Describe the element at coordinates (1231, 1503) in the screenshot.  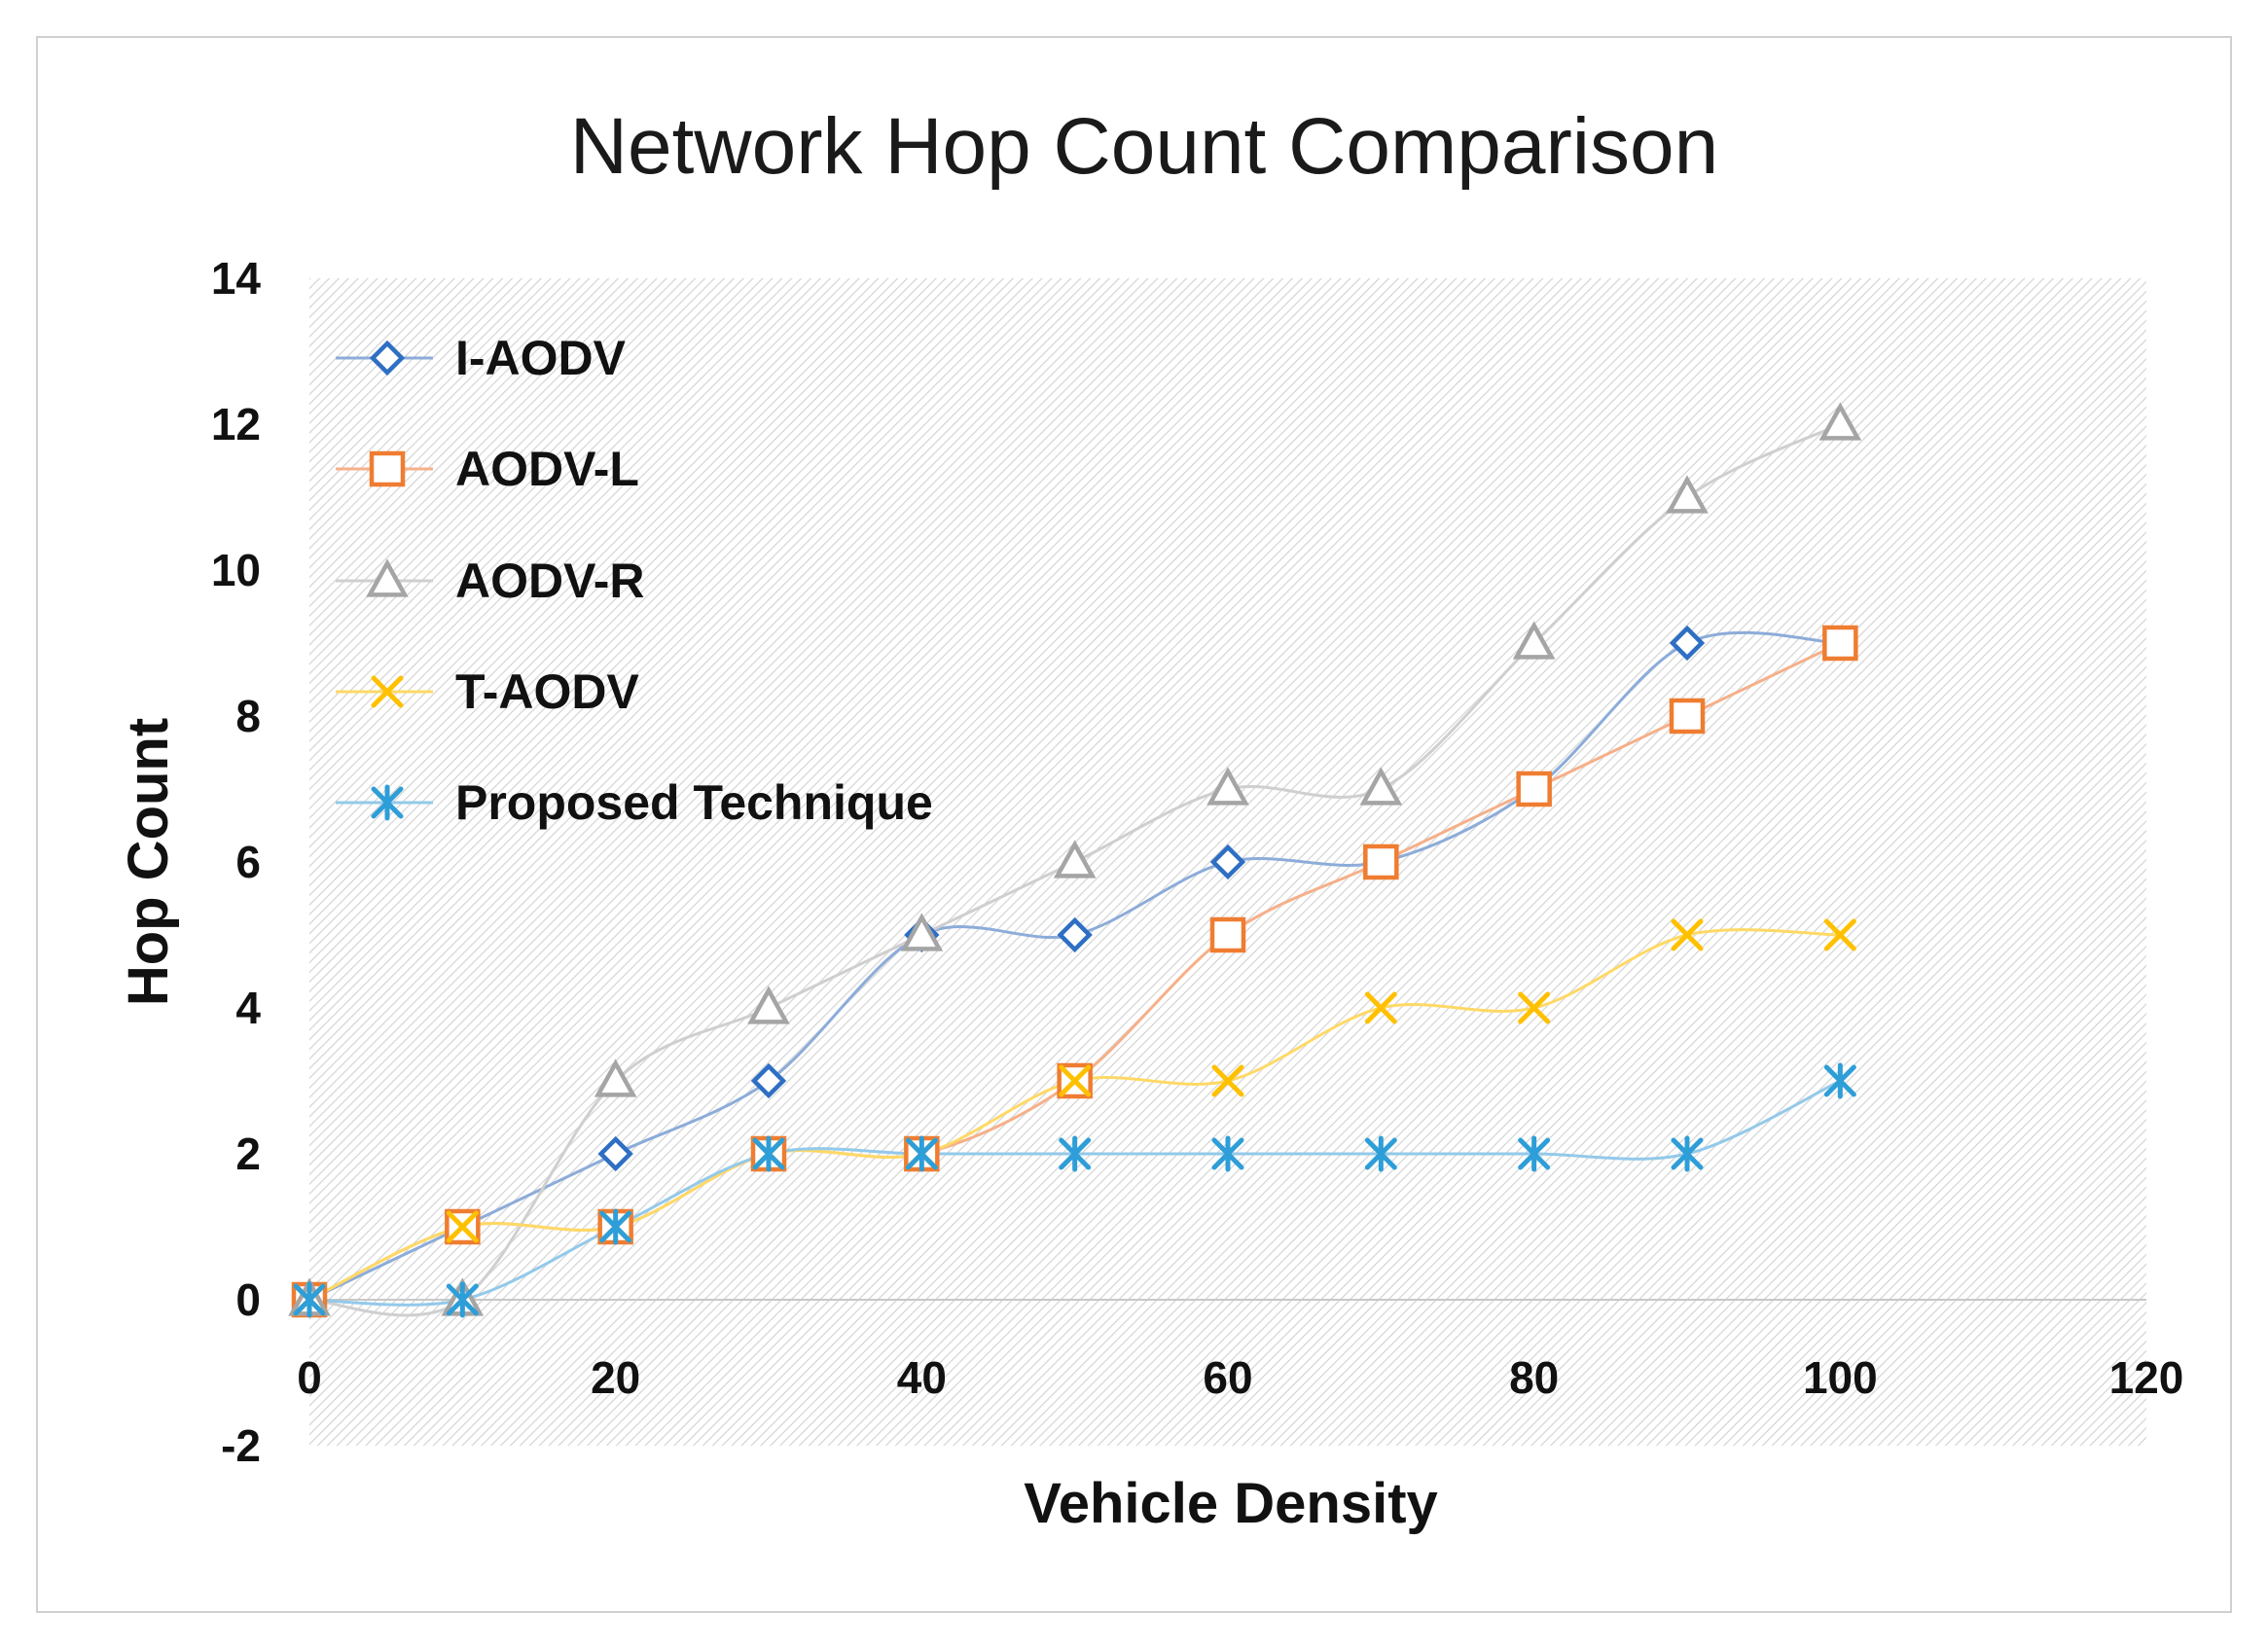
I see `x-axis-title: Vehicle Density` at that location.